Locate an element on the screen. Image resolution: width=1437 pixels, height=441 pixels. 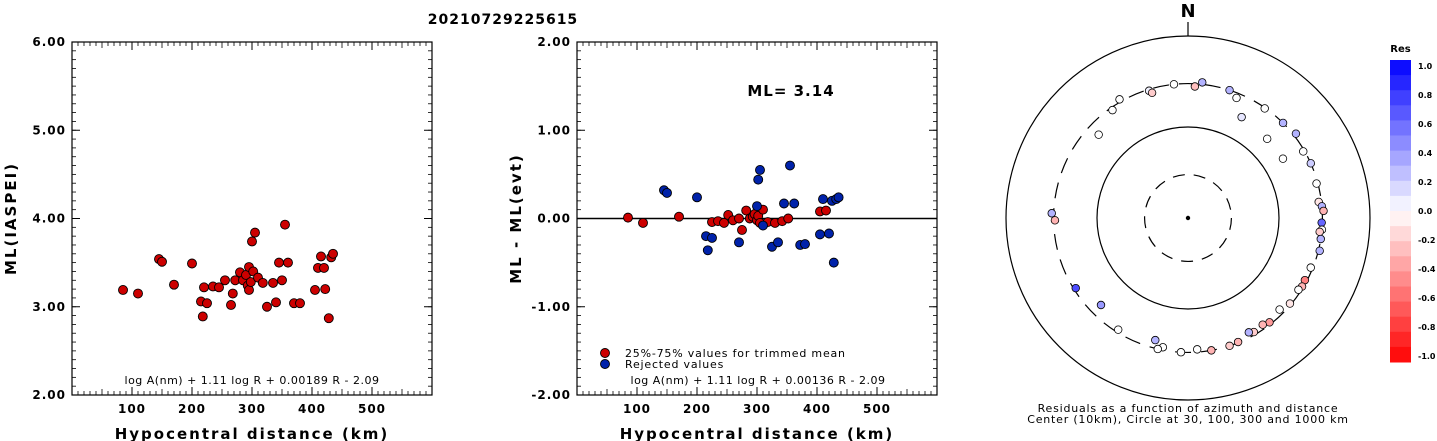
colorbar-tick-label: -0.4 is located at coordinates (1427, 269).